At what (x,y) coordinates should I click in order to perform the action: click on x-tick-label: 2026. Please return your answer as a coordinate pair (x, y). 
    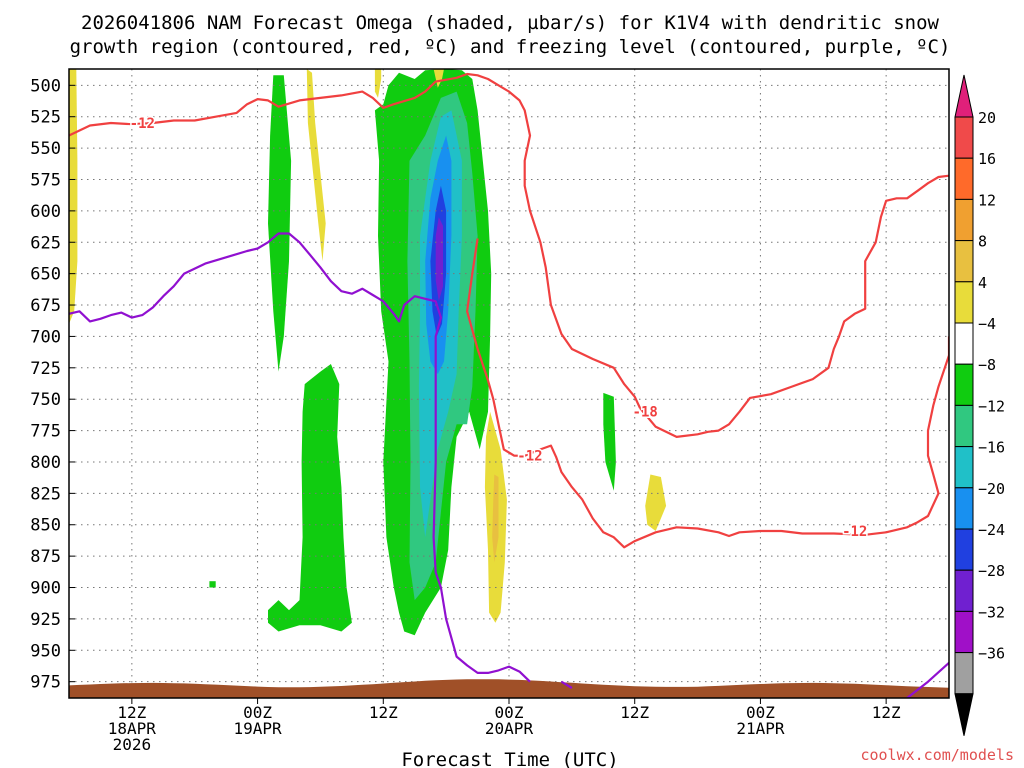
    Looking at the image, I should click on (132, 744).